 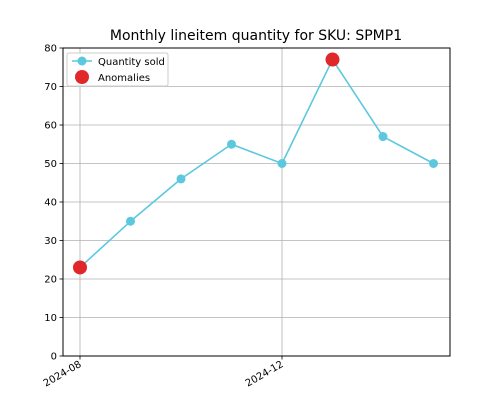 I want to click on legend-label-quantity: Quantity sold, so click(x=131, y=62).